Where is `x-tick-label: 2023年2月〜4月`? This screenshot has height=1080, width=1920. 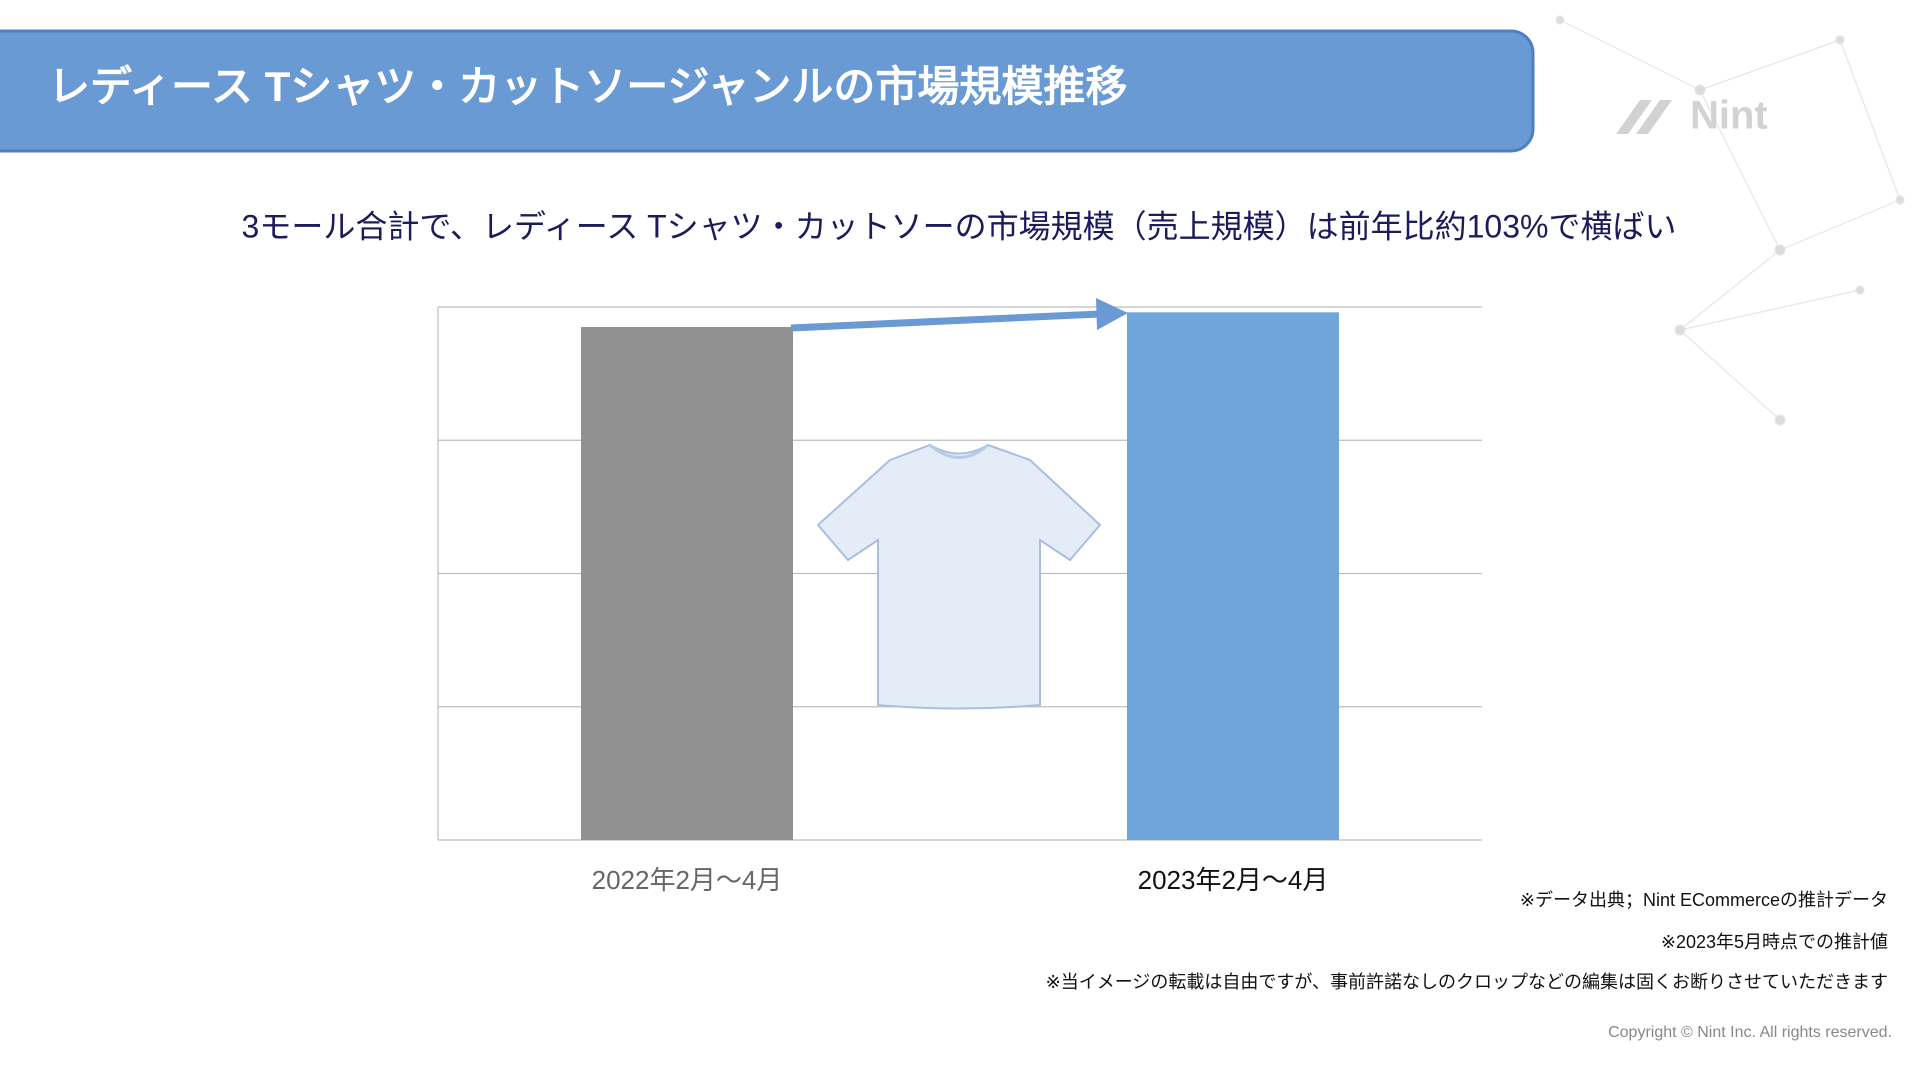
x-tick-label: 2023年2月〜4月 is located at coordinates (1233, 880).